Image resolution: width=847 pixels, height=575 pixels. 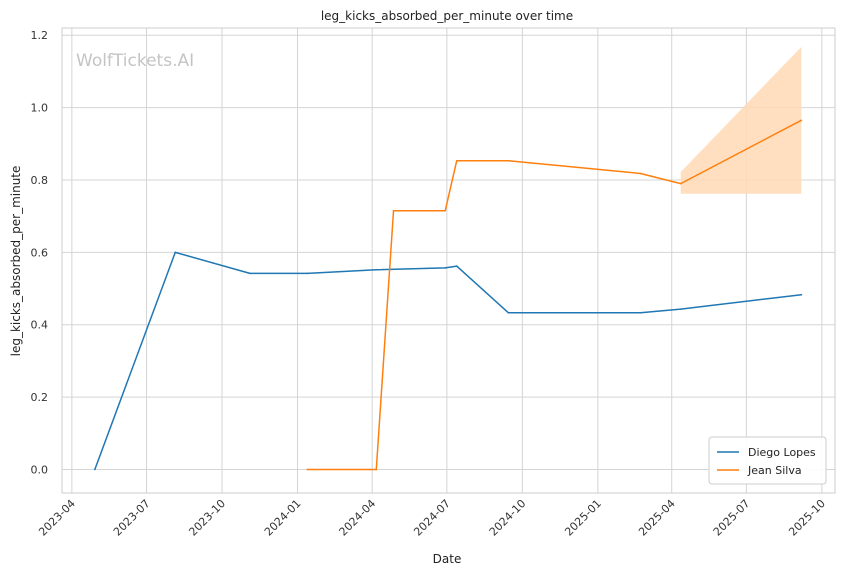 What do you see at coordinates (57, 518) in the screenshot?
I see `x-tick-label: 2023-04` at bounding box center [57, 518].